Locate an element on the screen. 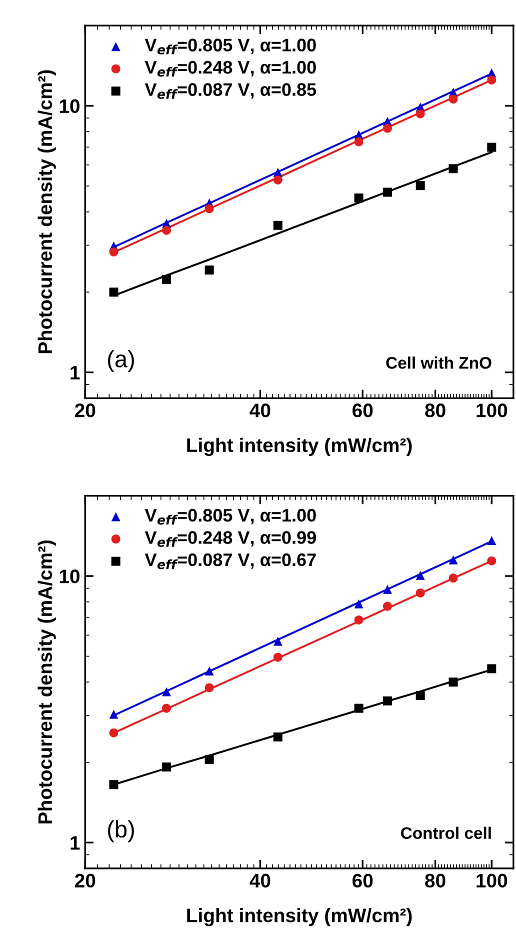 This screenshot has width=516, height=948. annotation: (a) is located at coordinates (121, 361).